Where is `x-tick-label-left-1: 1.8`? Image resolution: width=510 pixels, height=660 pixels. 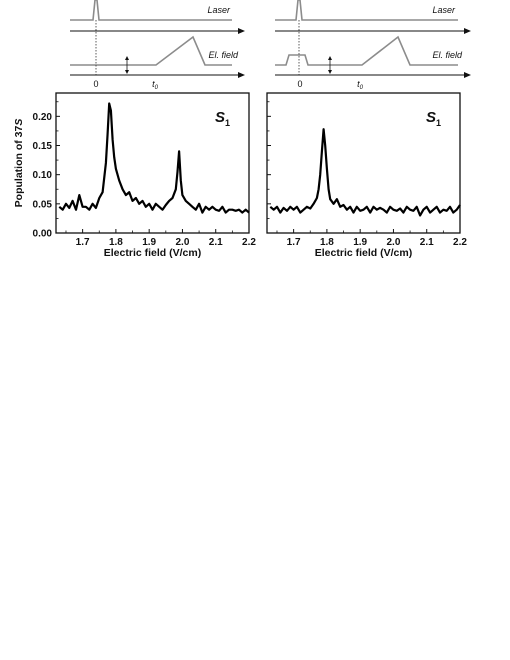
x-tick-label-left-1: 1.8 is located at coordinates (116, 242).